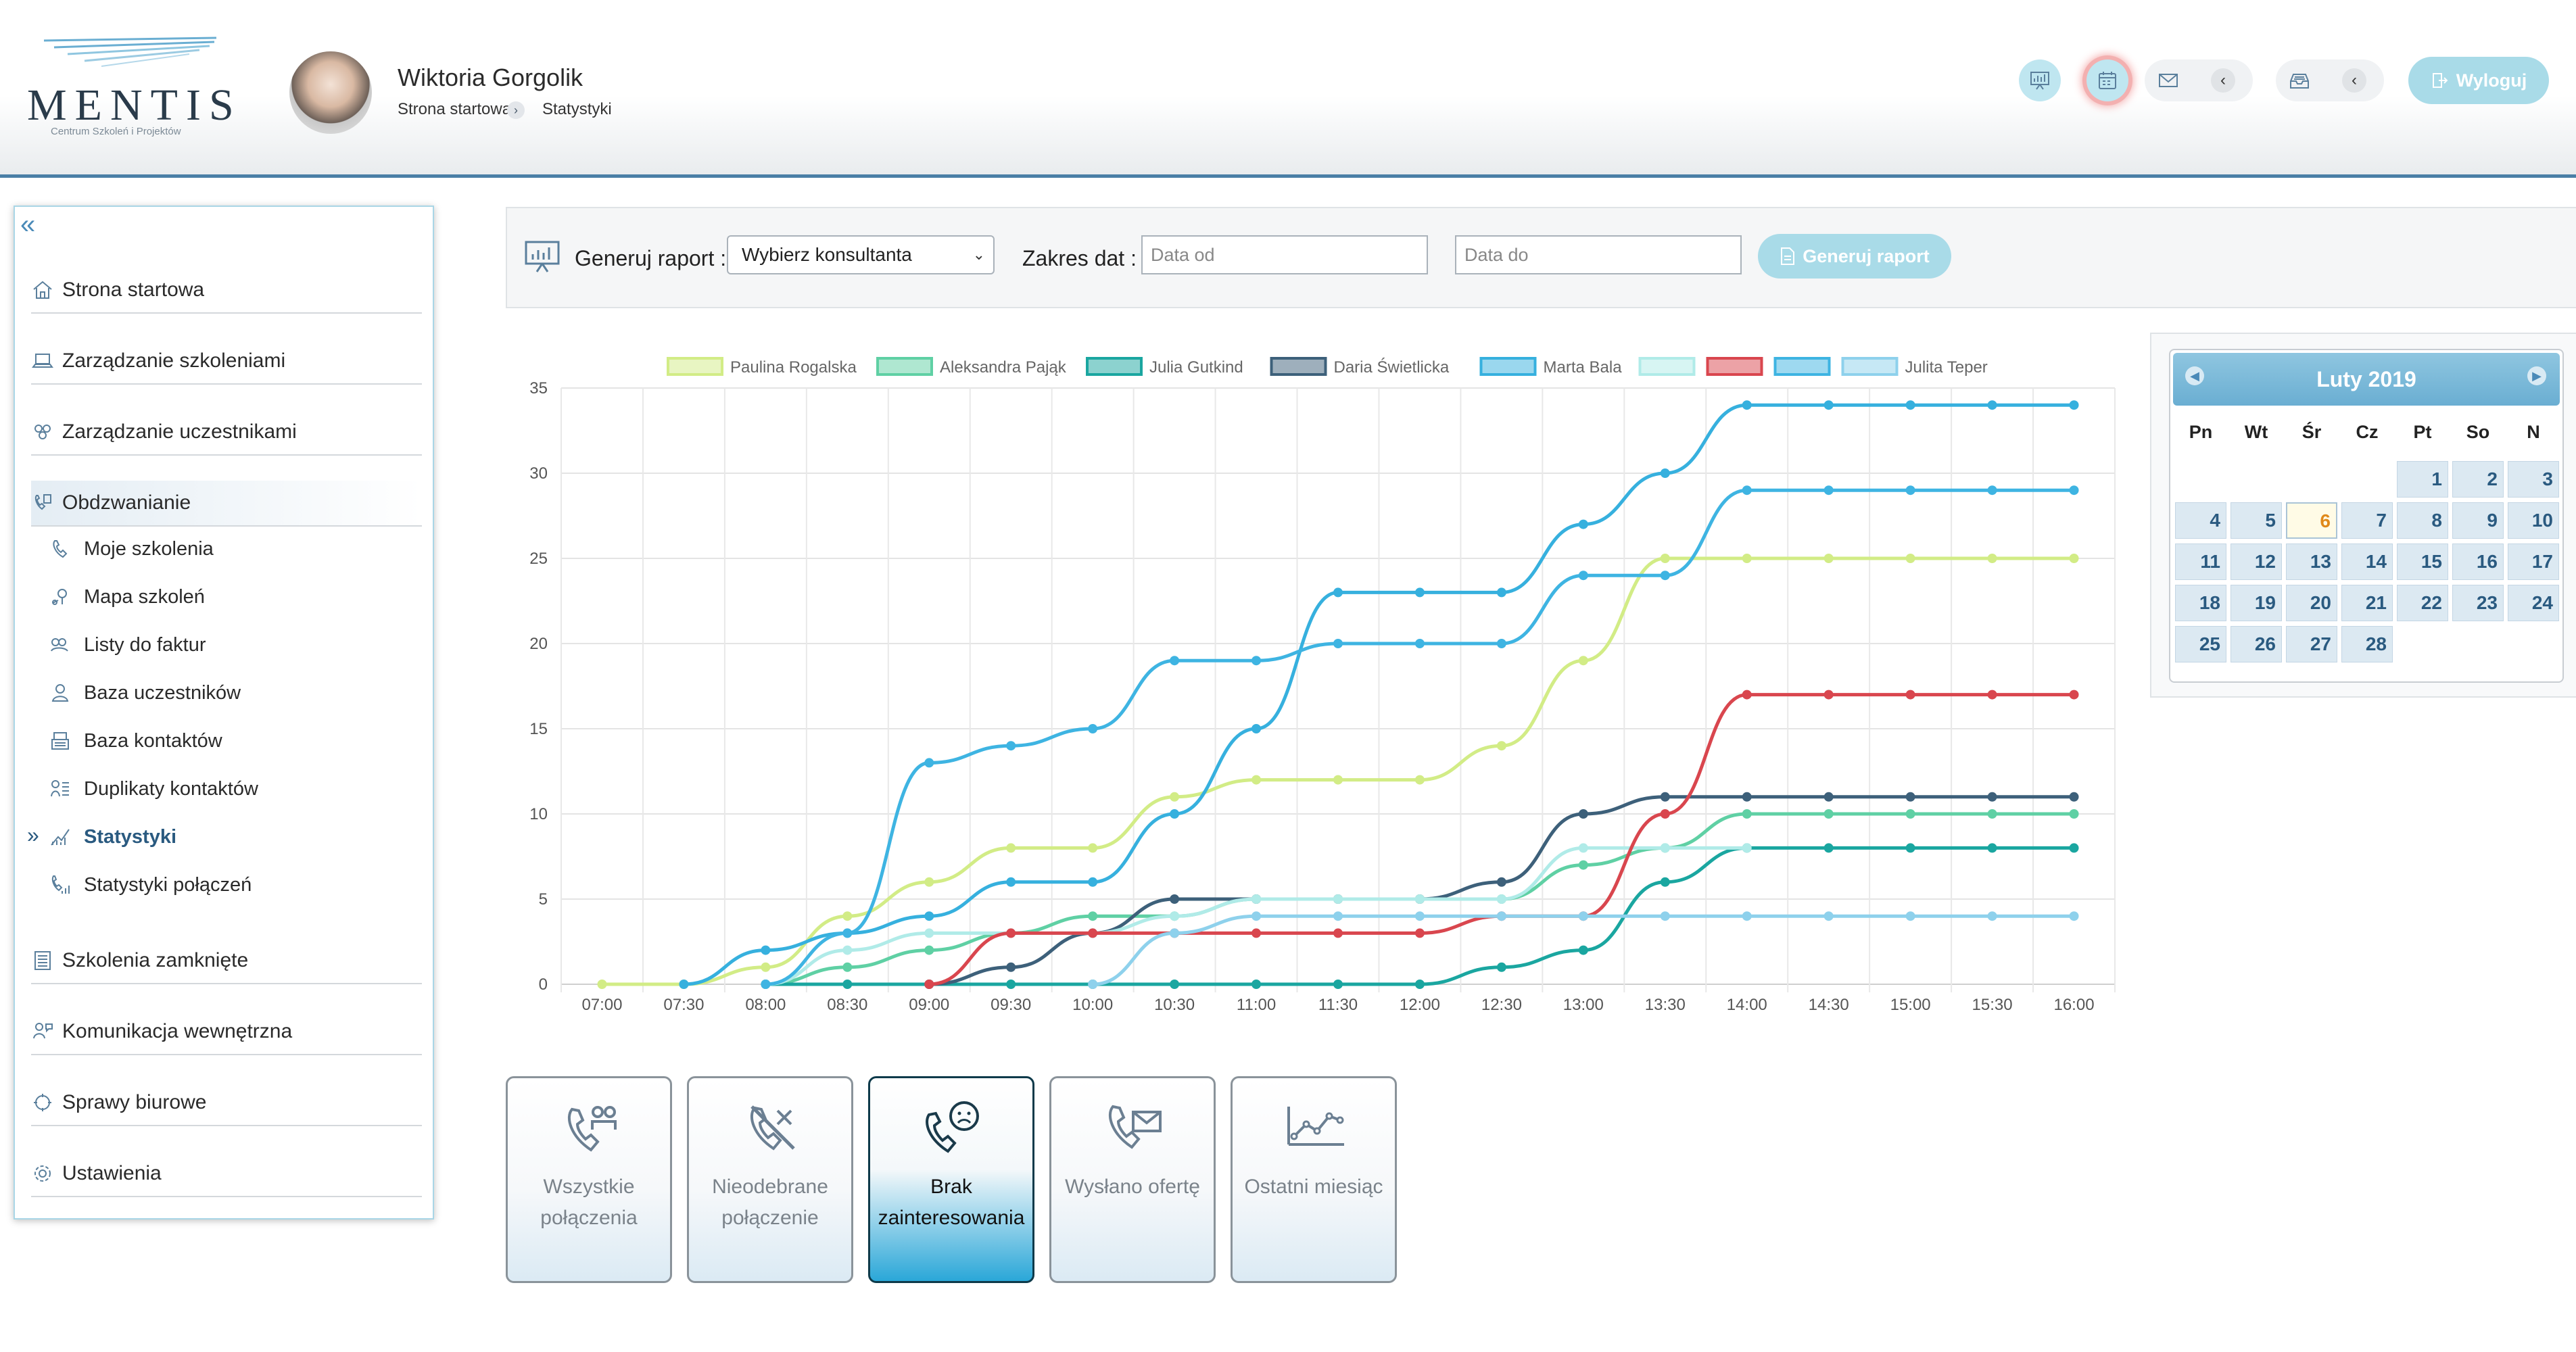  Describe the element at coordinates (2366, 380) in the screenshot. I see `calendar-header: Luty 2019` at that location.